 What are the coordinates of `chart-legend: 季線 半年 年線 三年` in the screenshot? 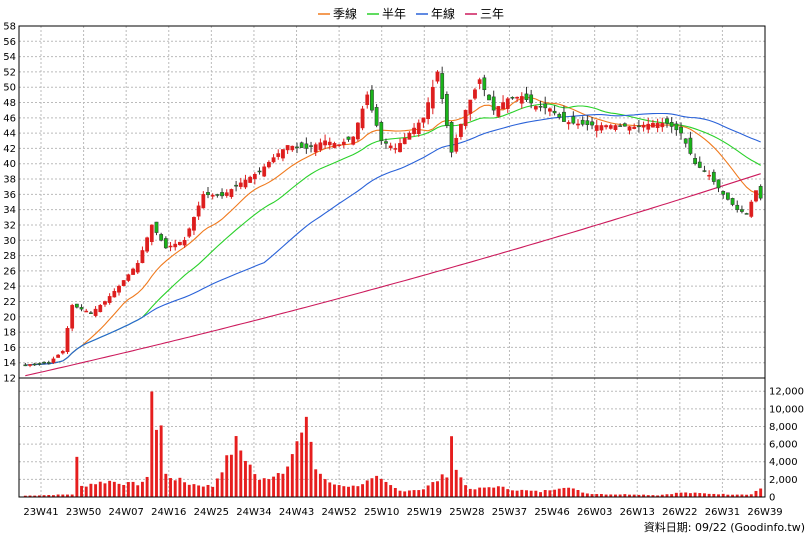 It's located at (411, 13).